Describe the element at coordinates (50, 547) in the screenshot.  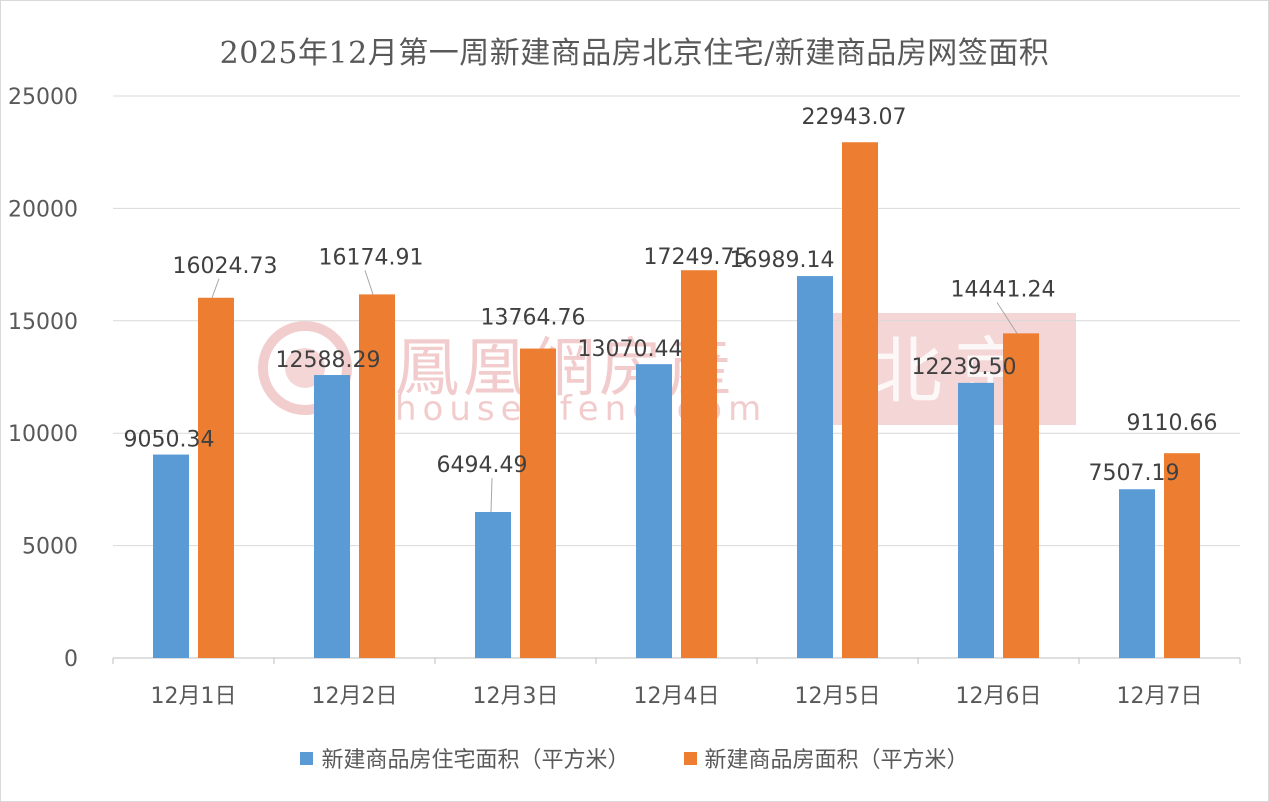
I see `y-tick-label: 5000` at that location.